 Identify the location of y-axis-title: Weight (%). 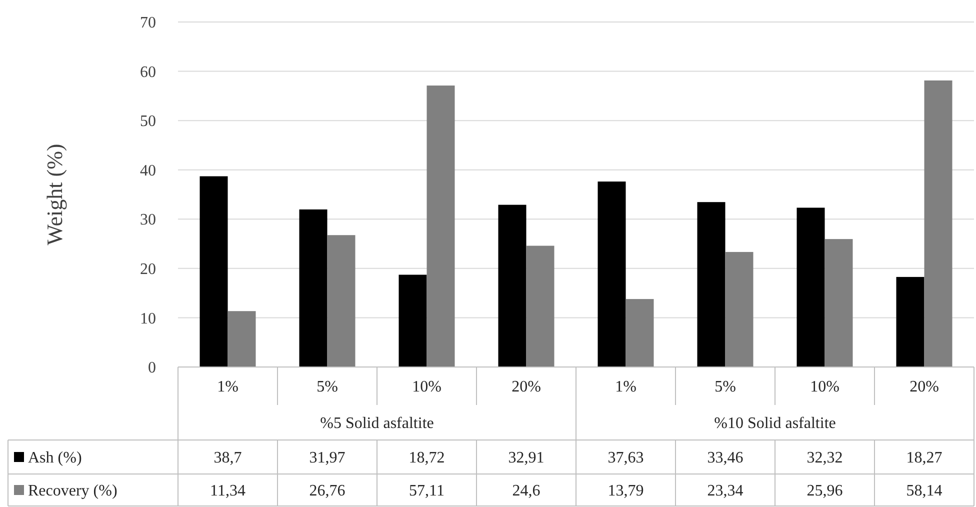
(54, 195).